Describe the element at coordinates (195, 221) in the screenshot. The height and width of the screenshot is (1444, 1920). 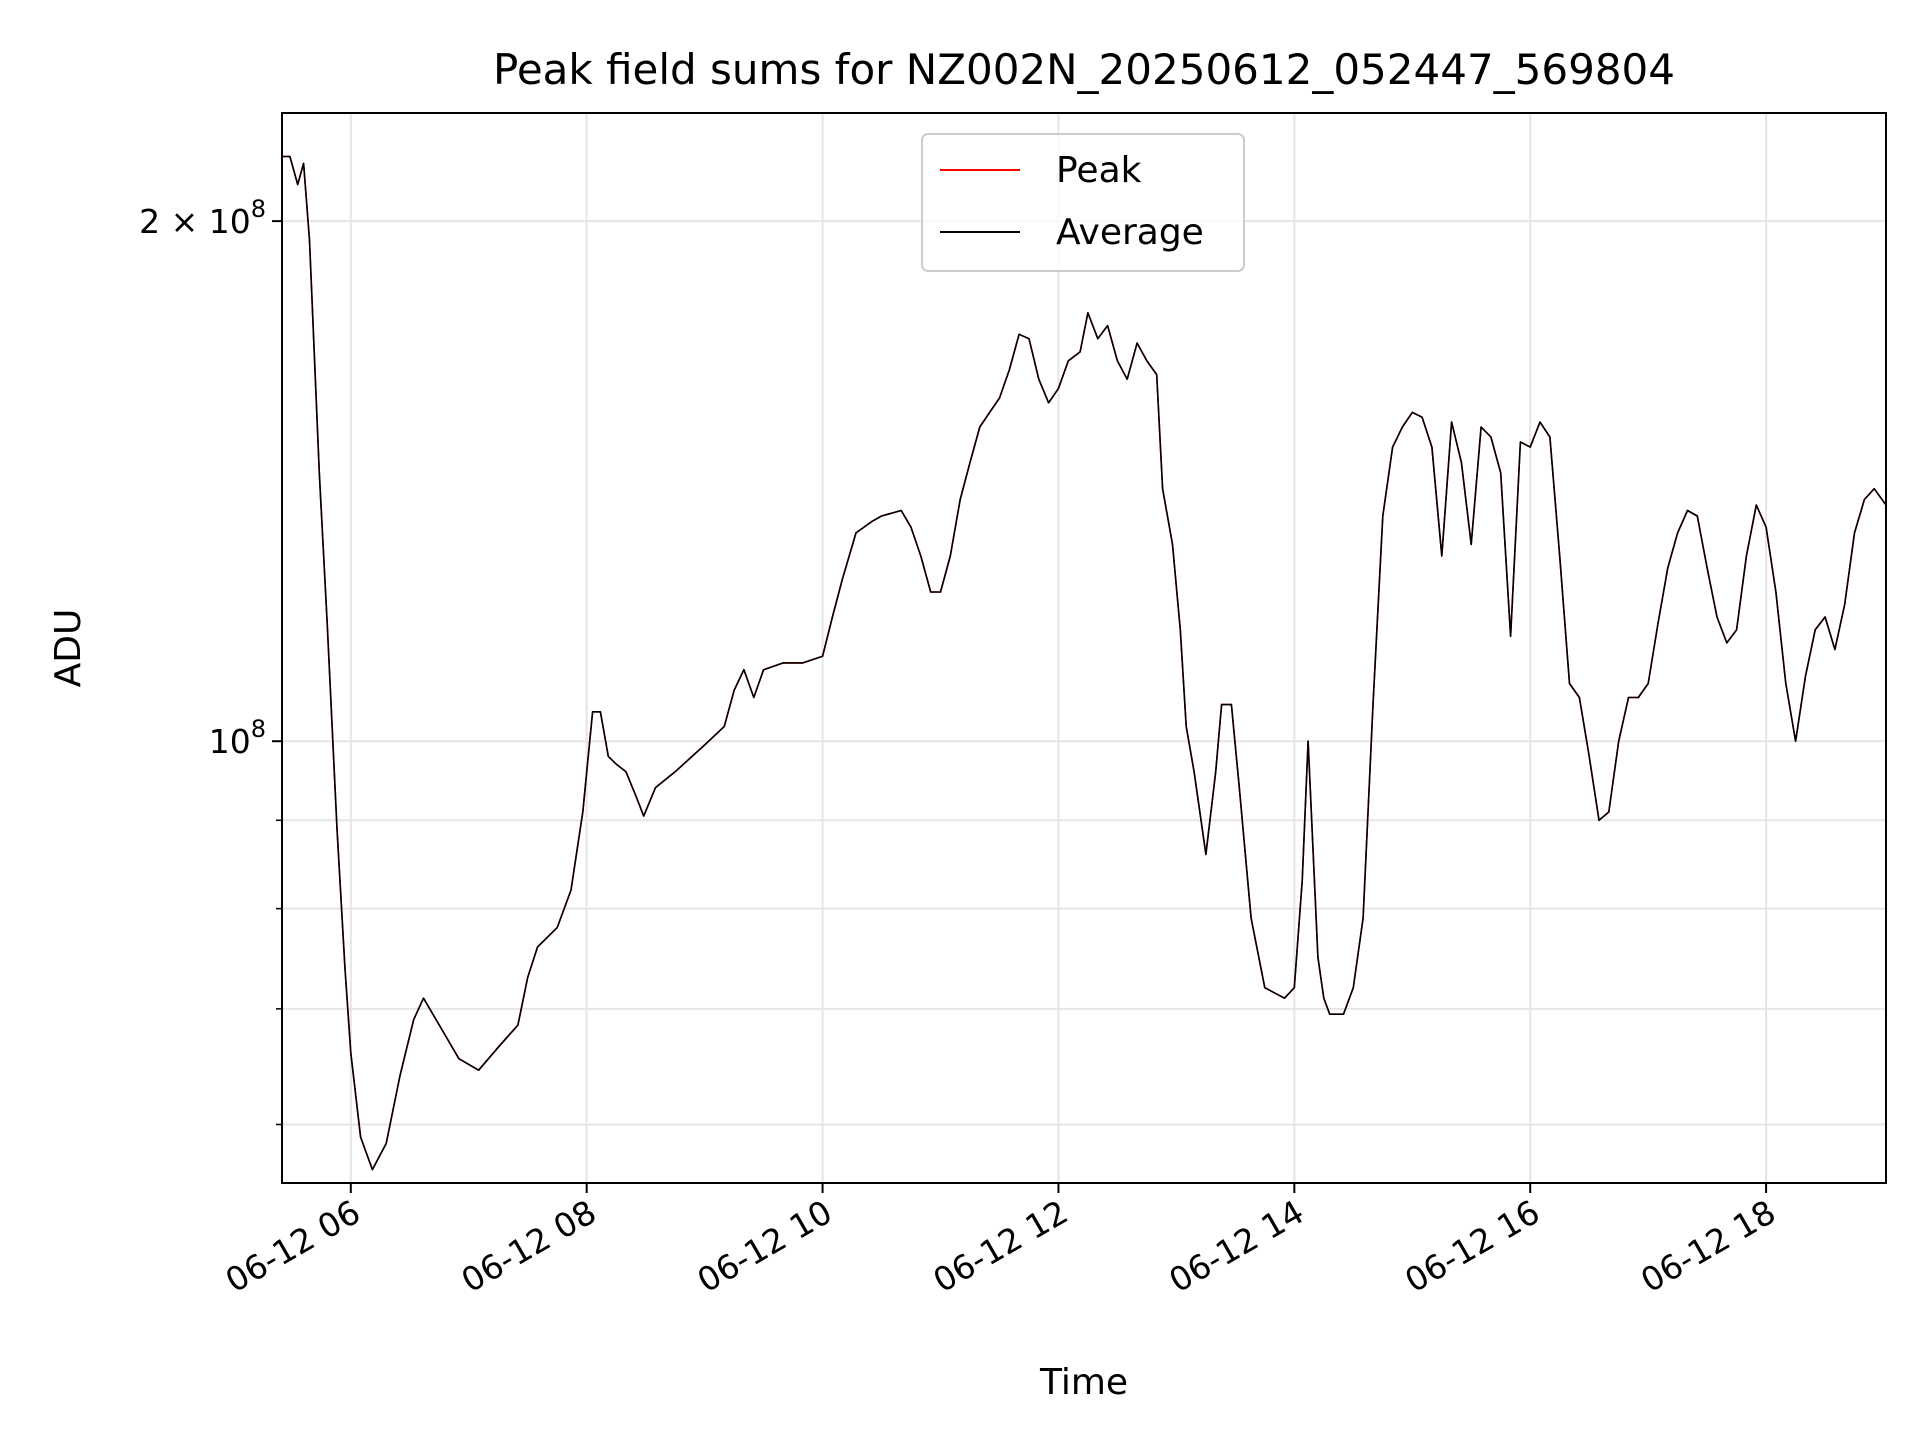
I see `y-tick-label-base: 2 × 10` at that location.